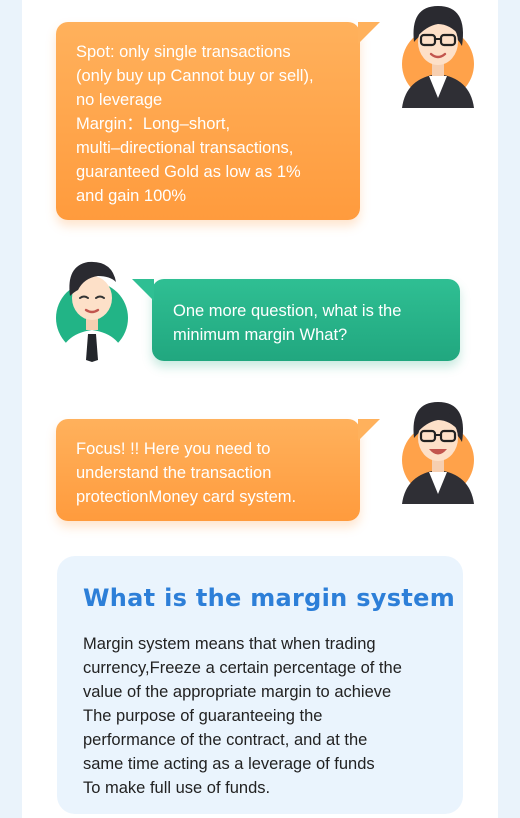 The height and width of the screenshot is (818, 520). I want to click on message-line: understand the transaction, so click(174, 473).